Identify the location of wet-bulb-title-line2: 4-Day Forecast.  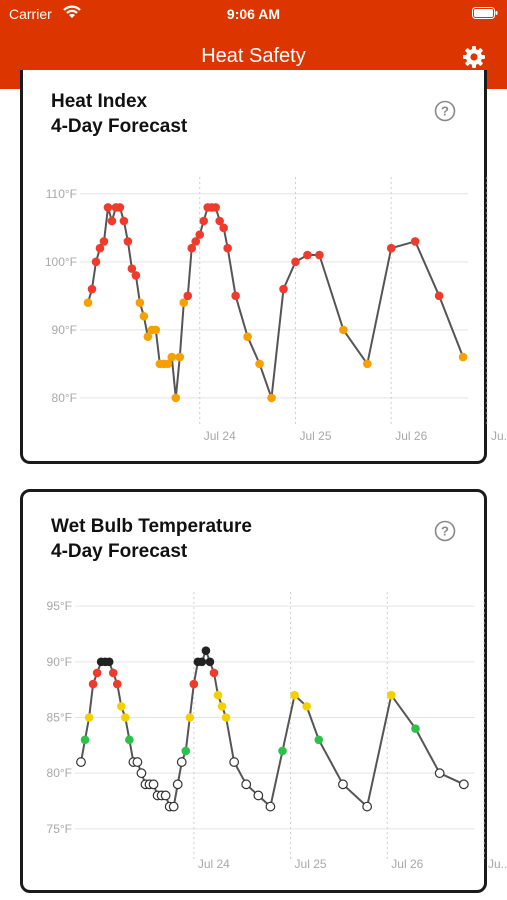
(119, 551).